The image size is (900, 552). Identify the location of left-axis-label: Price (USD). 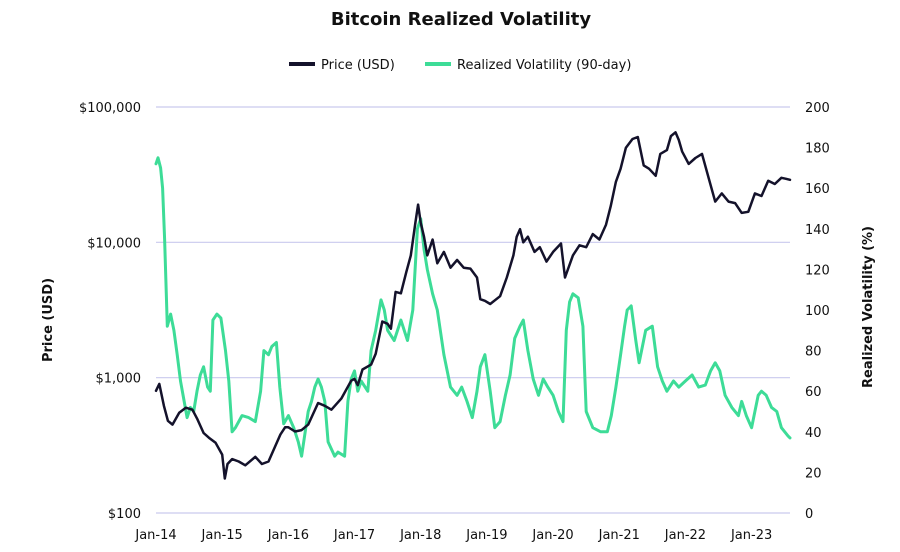
(48, 320).